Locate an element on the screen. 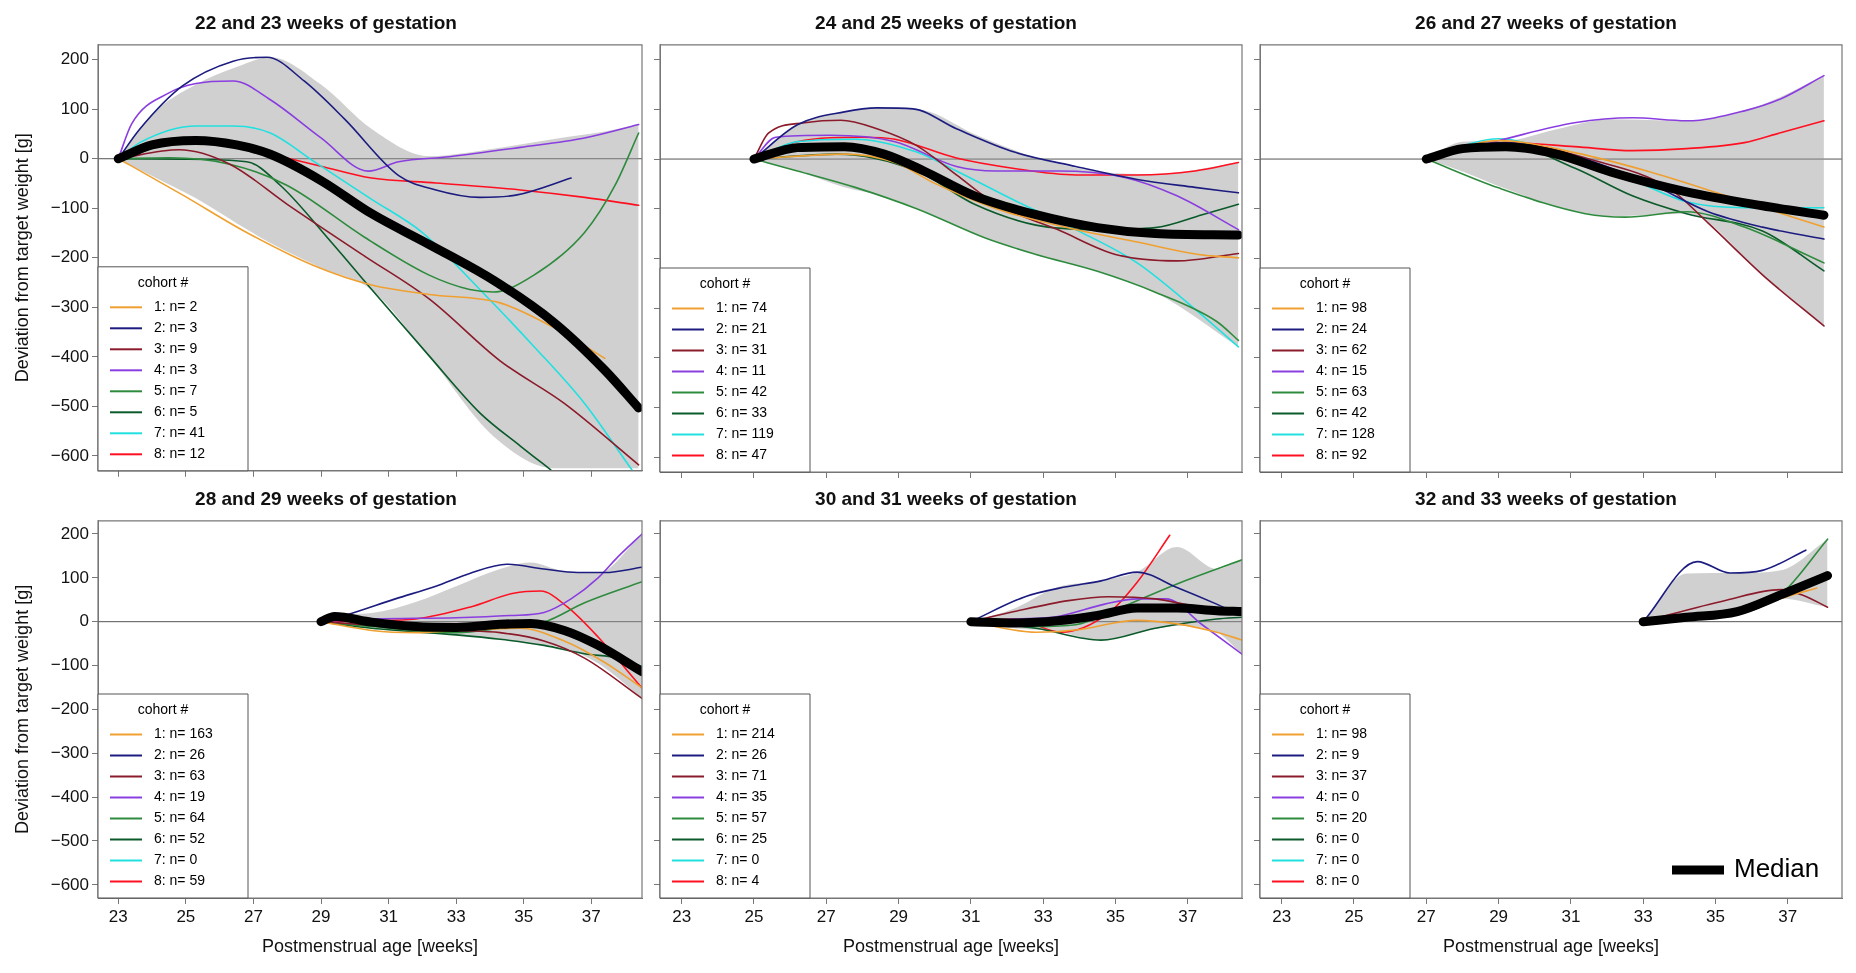  legend-label: 4: n= 3 is located at coordinates (176, 369).